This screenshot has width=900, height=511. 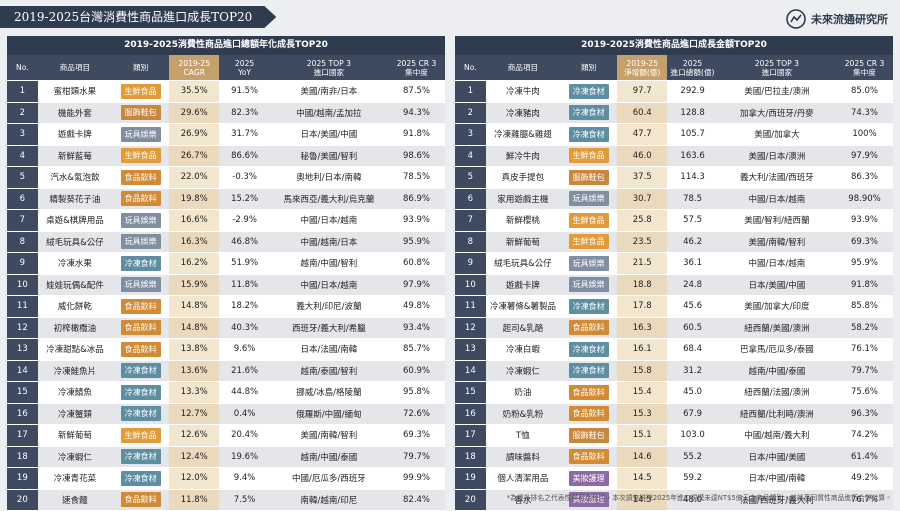 What do you see at coordinates (416, 91) in the screenshot?
I see `table-cell: 87.5%` at bounding box center [416, 91].